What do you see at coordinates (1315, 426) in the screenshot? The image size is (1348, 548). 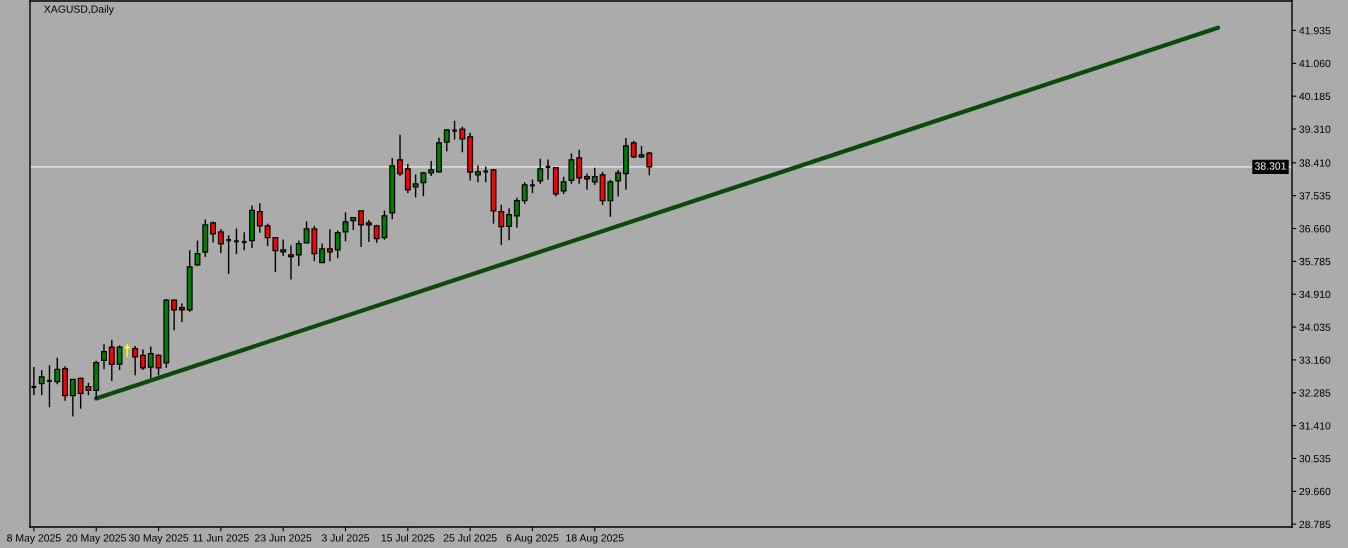 I see `y-tick-label: 31.410` at bounding box center [1315, 426].